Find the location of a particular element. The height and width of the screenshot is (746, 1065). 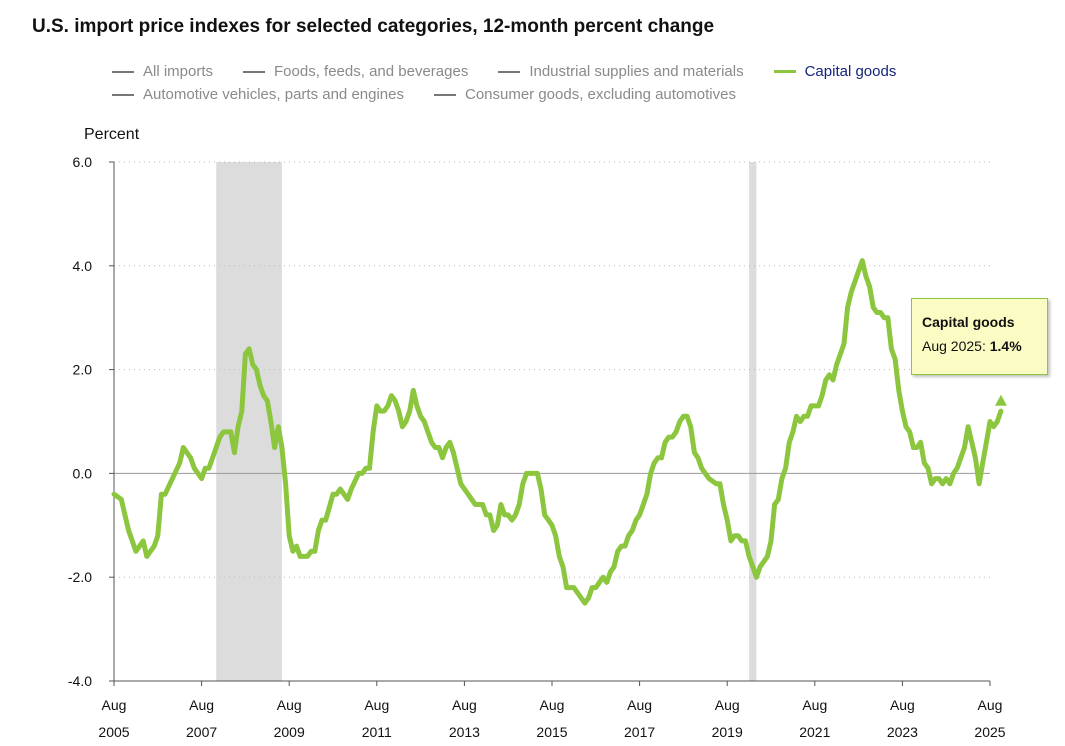

tooltip: Capital goods Aug 2025: 1.4% is located at coordinates (979, 336).